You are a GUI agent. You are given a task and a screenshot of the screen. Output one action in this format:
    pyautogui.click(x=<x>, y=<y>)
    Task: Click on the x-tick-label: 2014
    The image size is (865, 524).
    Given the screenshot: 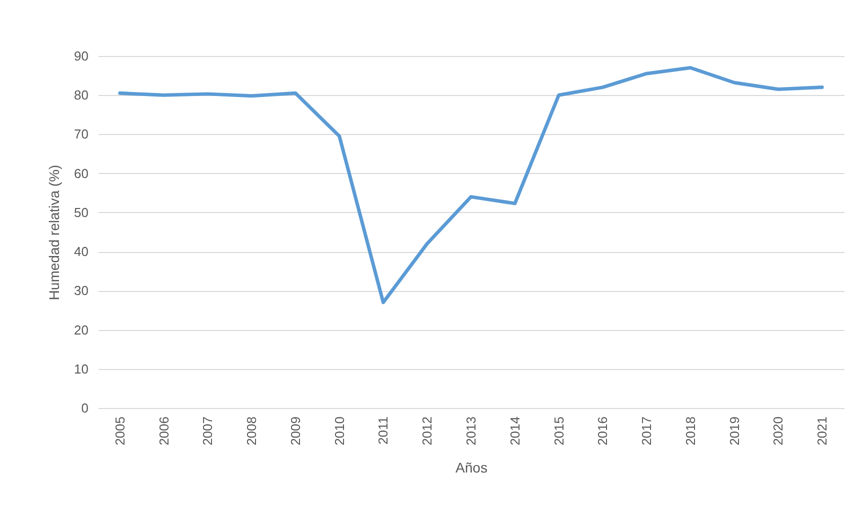 What is the action you would take?
    pyautogui.click(x=514, y=431)
    